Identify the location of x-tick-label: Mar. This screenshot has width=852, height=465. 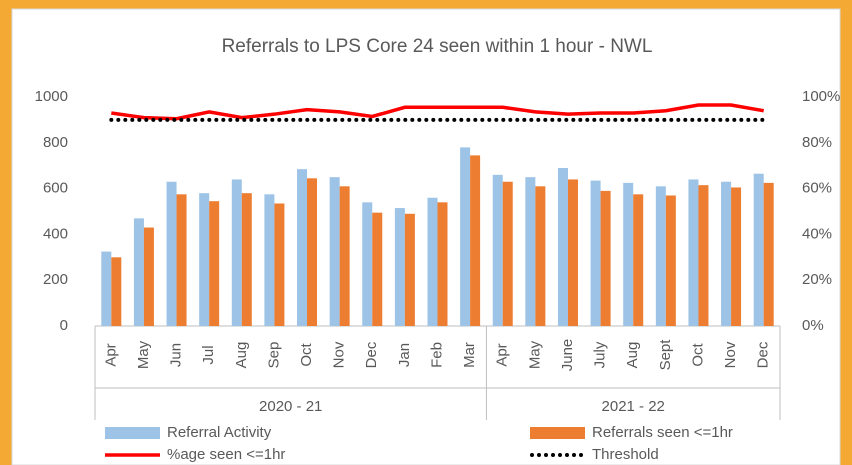
(469, 355).